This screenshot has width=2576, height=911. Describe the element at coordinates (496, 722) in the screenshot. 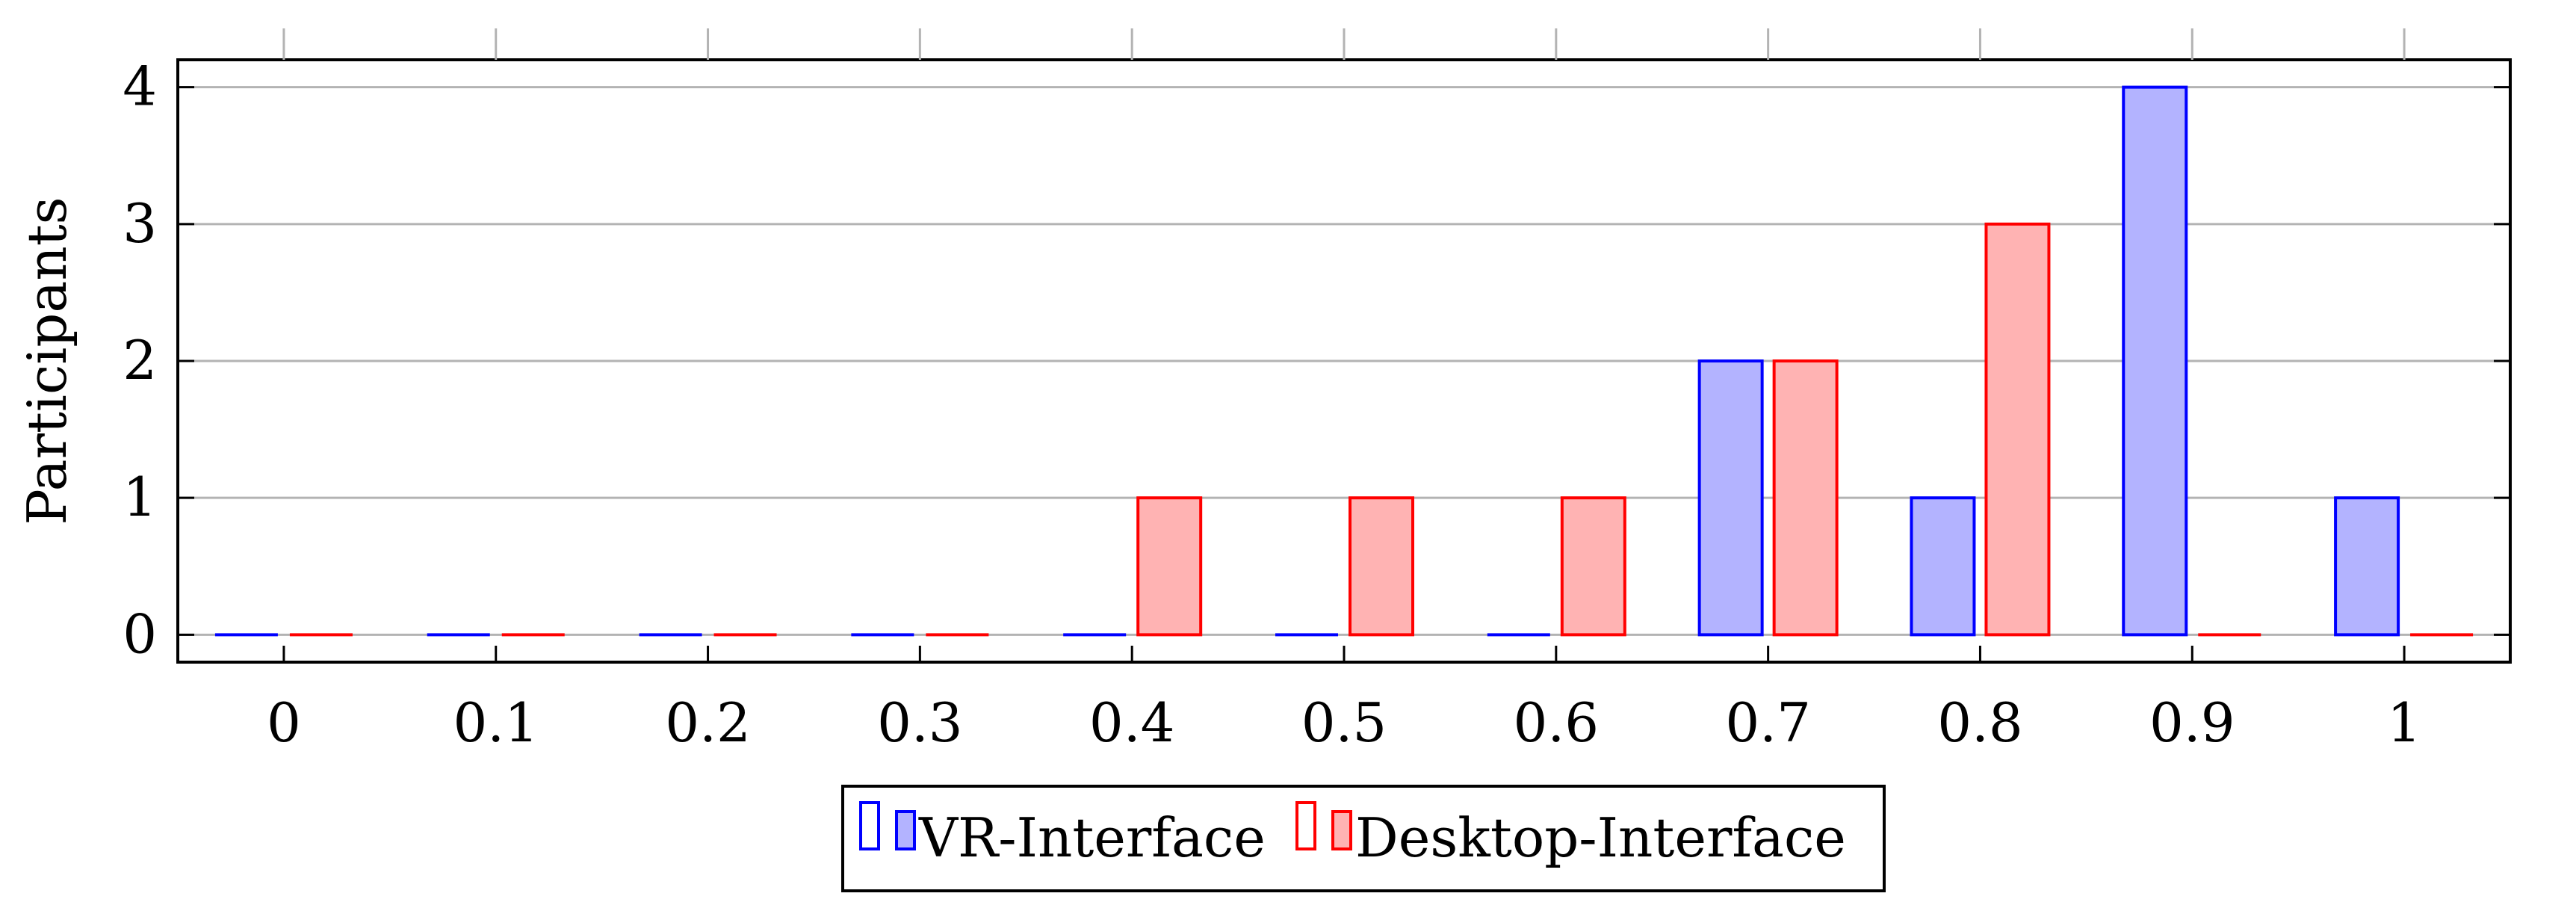

I see `x-tick-label: 0.1` at that location.